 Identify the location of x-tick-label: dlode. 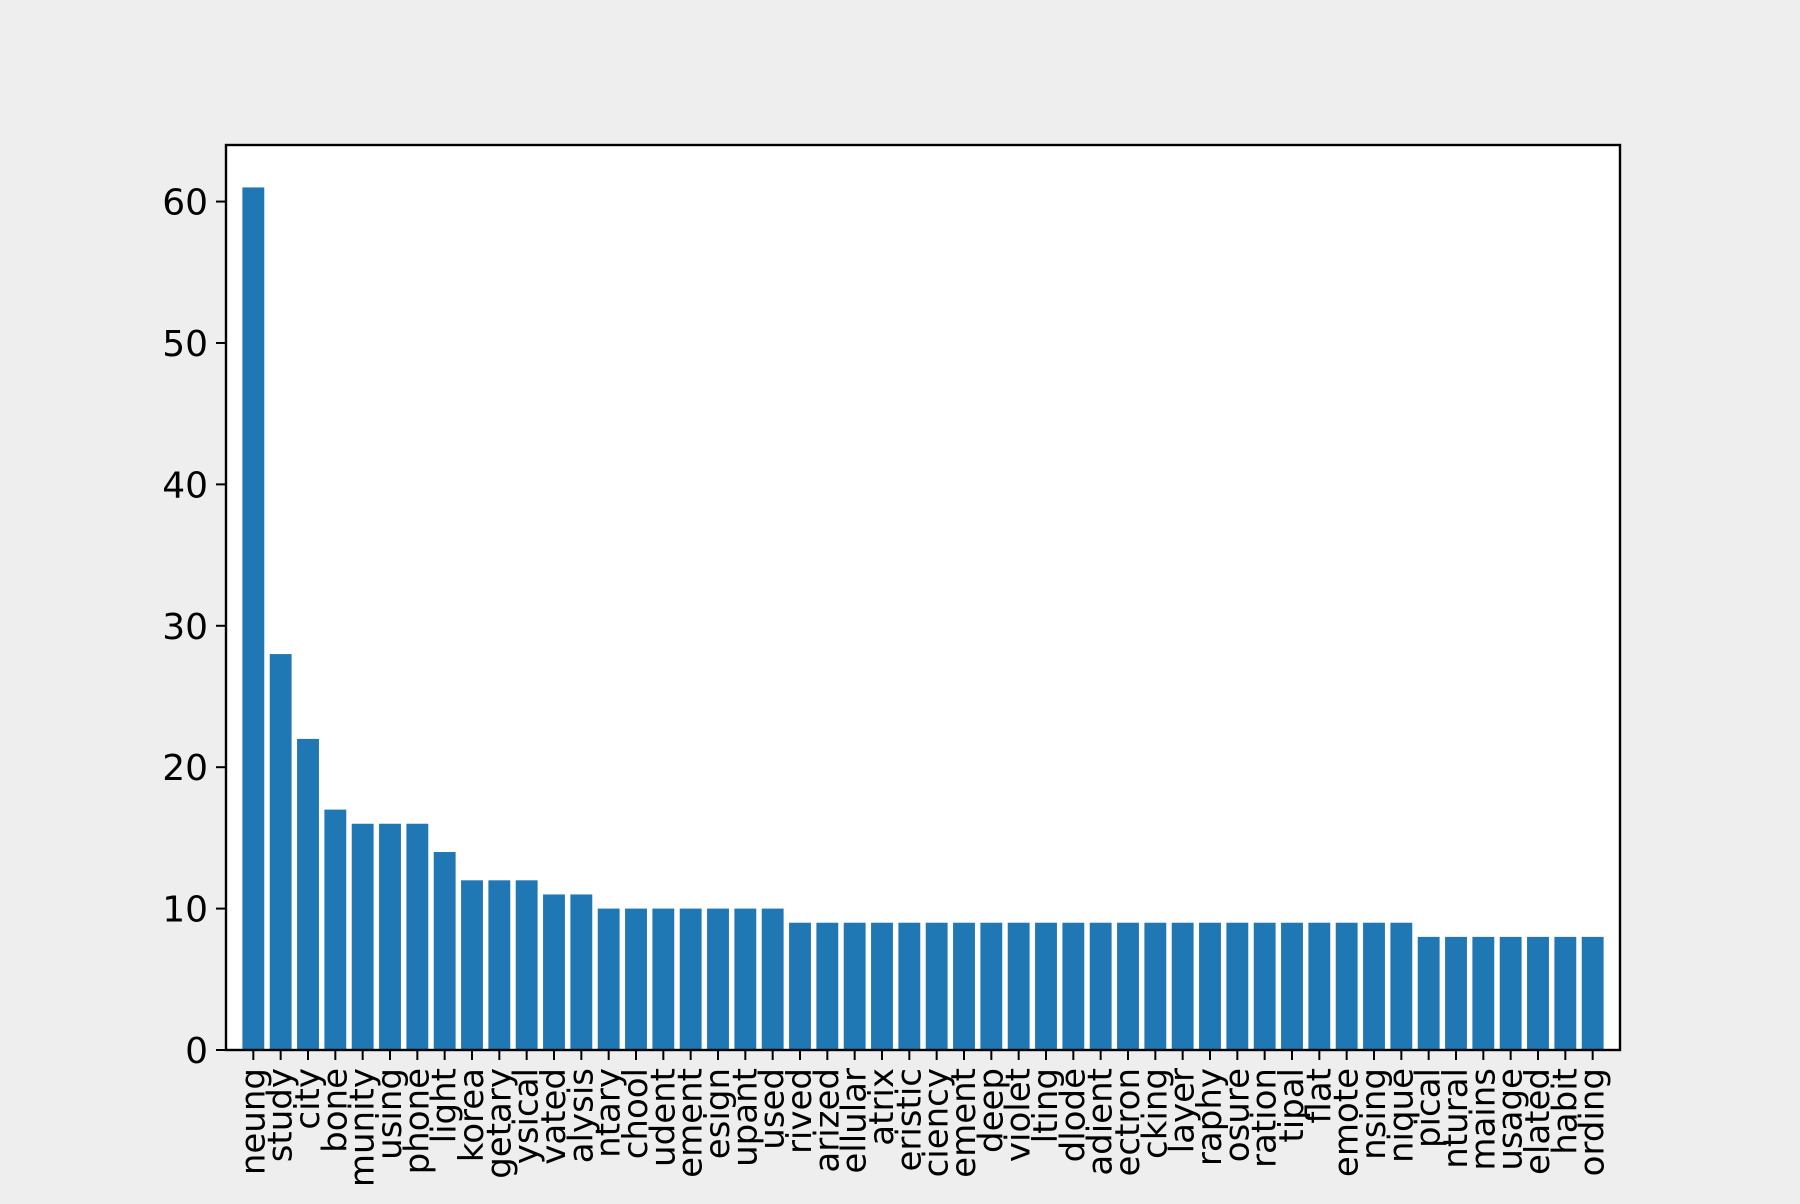
(1073, 1115).